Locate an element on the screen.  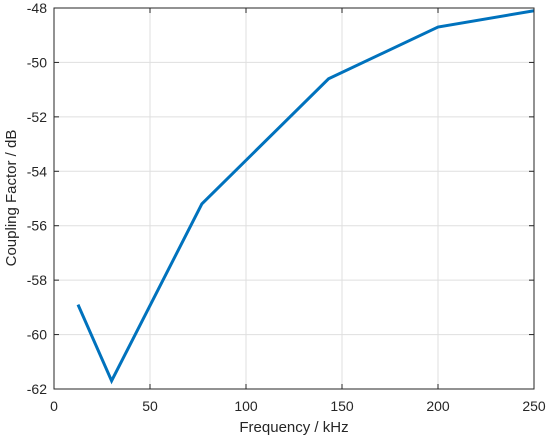
x-tick-label-1: 50 is located at coordinates (150, 406).